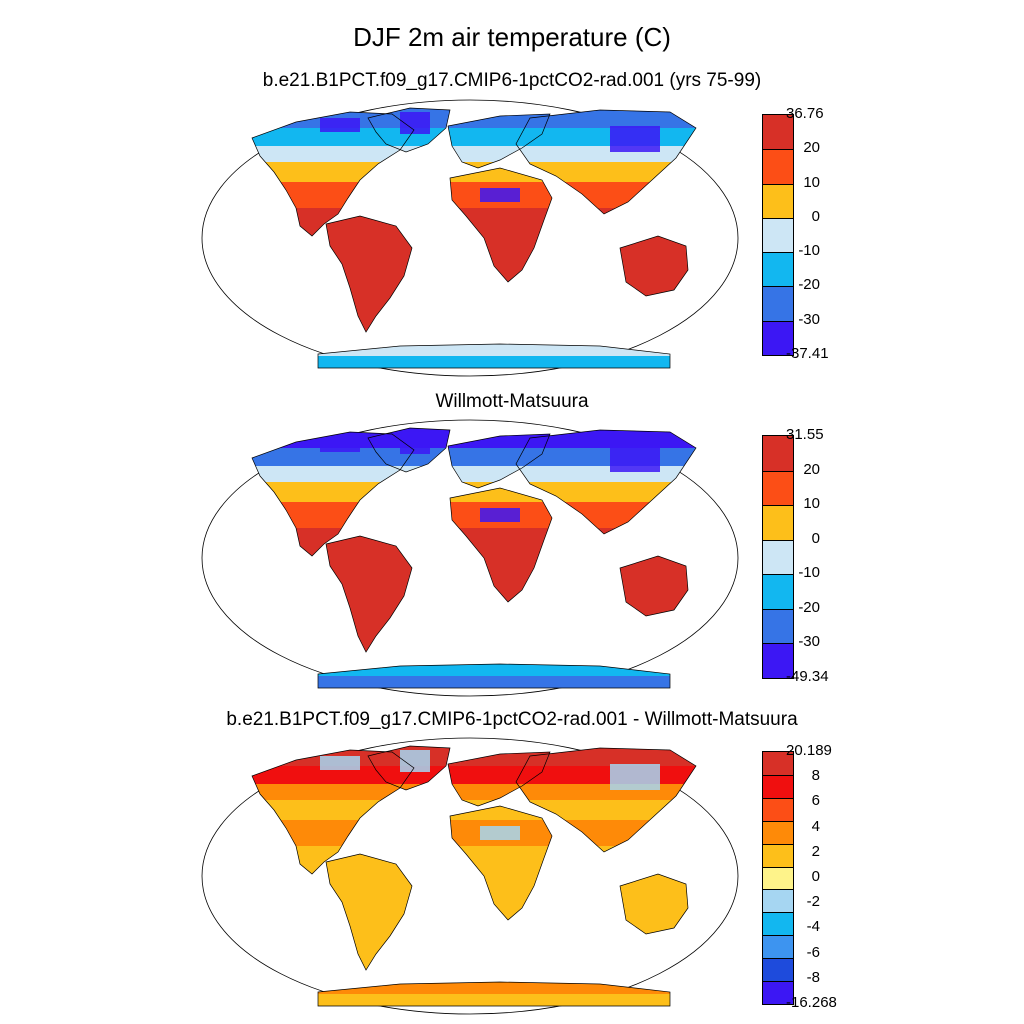 This screenshot has width=1024, height=1024. Describe the element at coordinates (813, 902) in the screenshot. I see `colorbar-label: -2` at that location.